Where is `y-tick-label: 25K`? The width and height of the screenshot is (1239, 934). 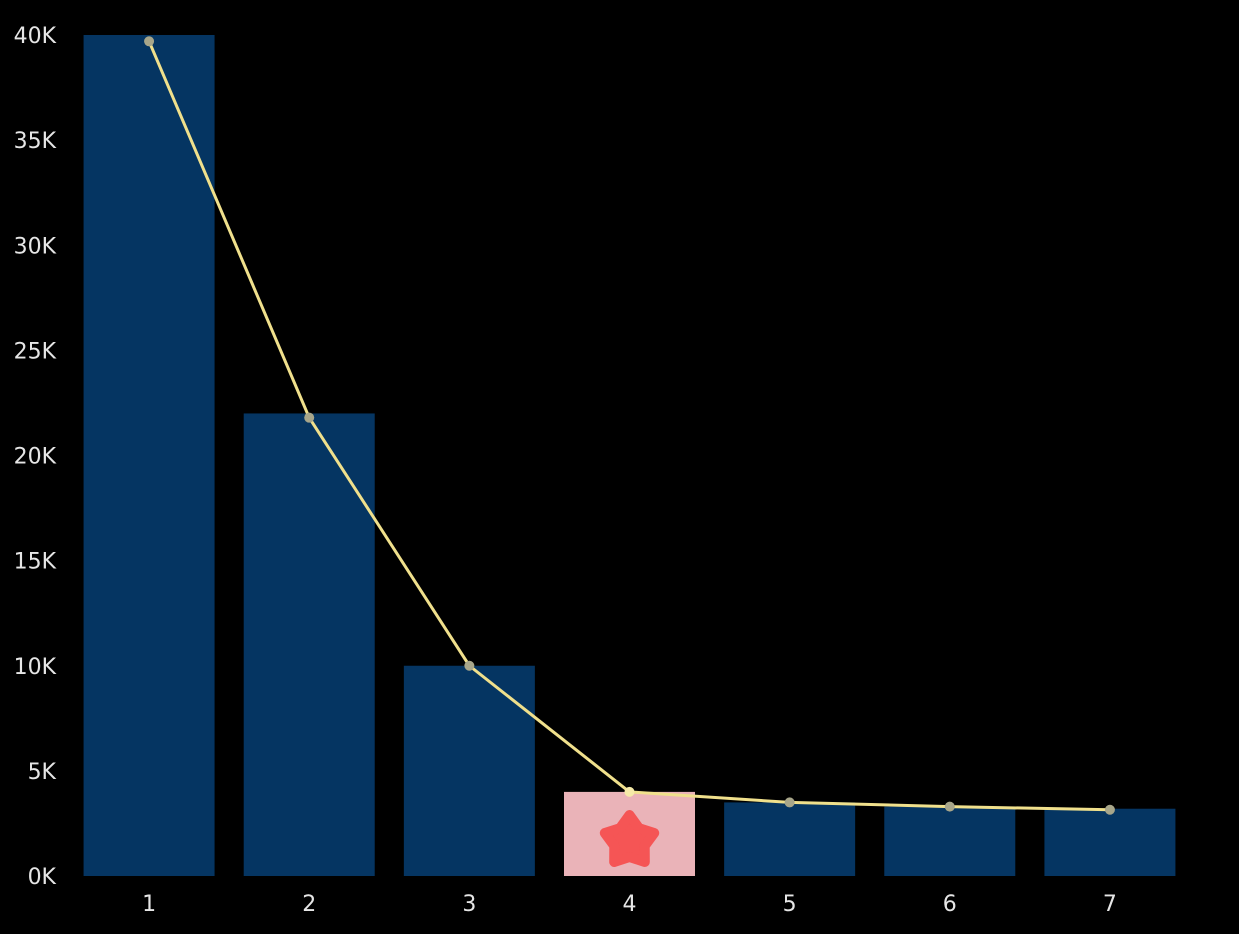
y-tick-label: 25K is located at coordinates (35, 351).